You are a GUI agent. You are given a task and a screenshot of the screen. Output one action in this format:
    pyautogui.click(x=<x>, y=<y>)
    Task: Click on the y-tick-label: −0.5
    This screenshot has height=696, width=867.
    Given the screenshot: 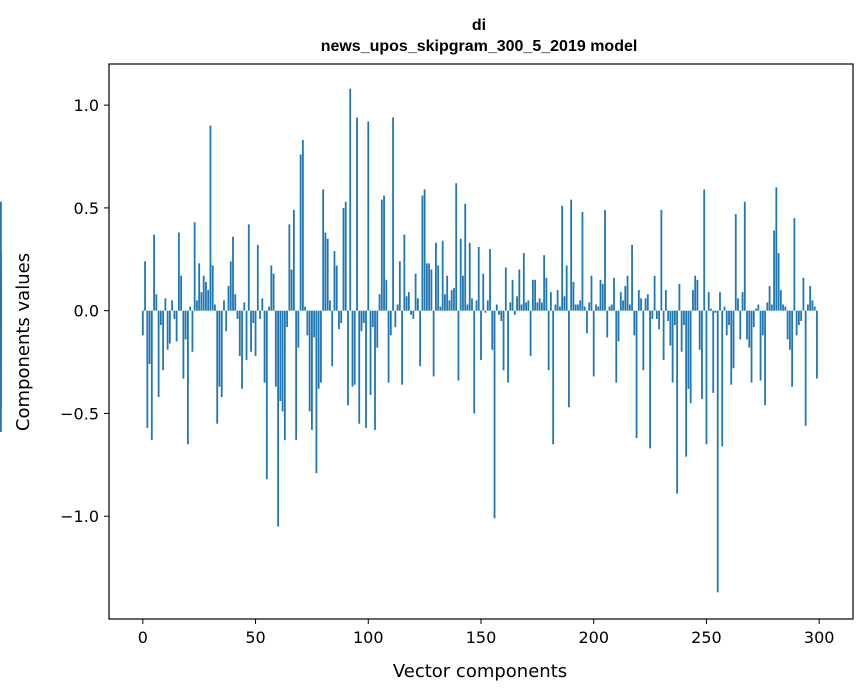 What is the action you would take?
    pyautogui.click(x=79, y=413)
    